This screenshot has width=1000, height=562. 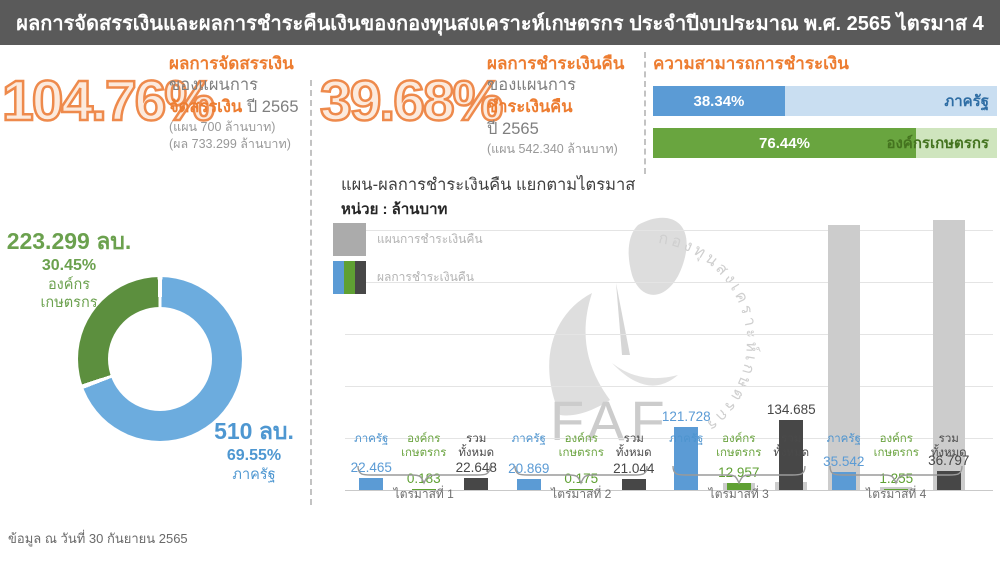 What do you see at coordinates (476, 468) in the screenshot?
I see `bar-value-label: 22.648` at bounding box center [476, 468].